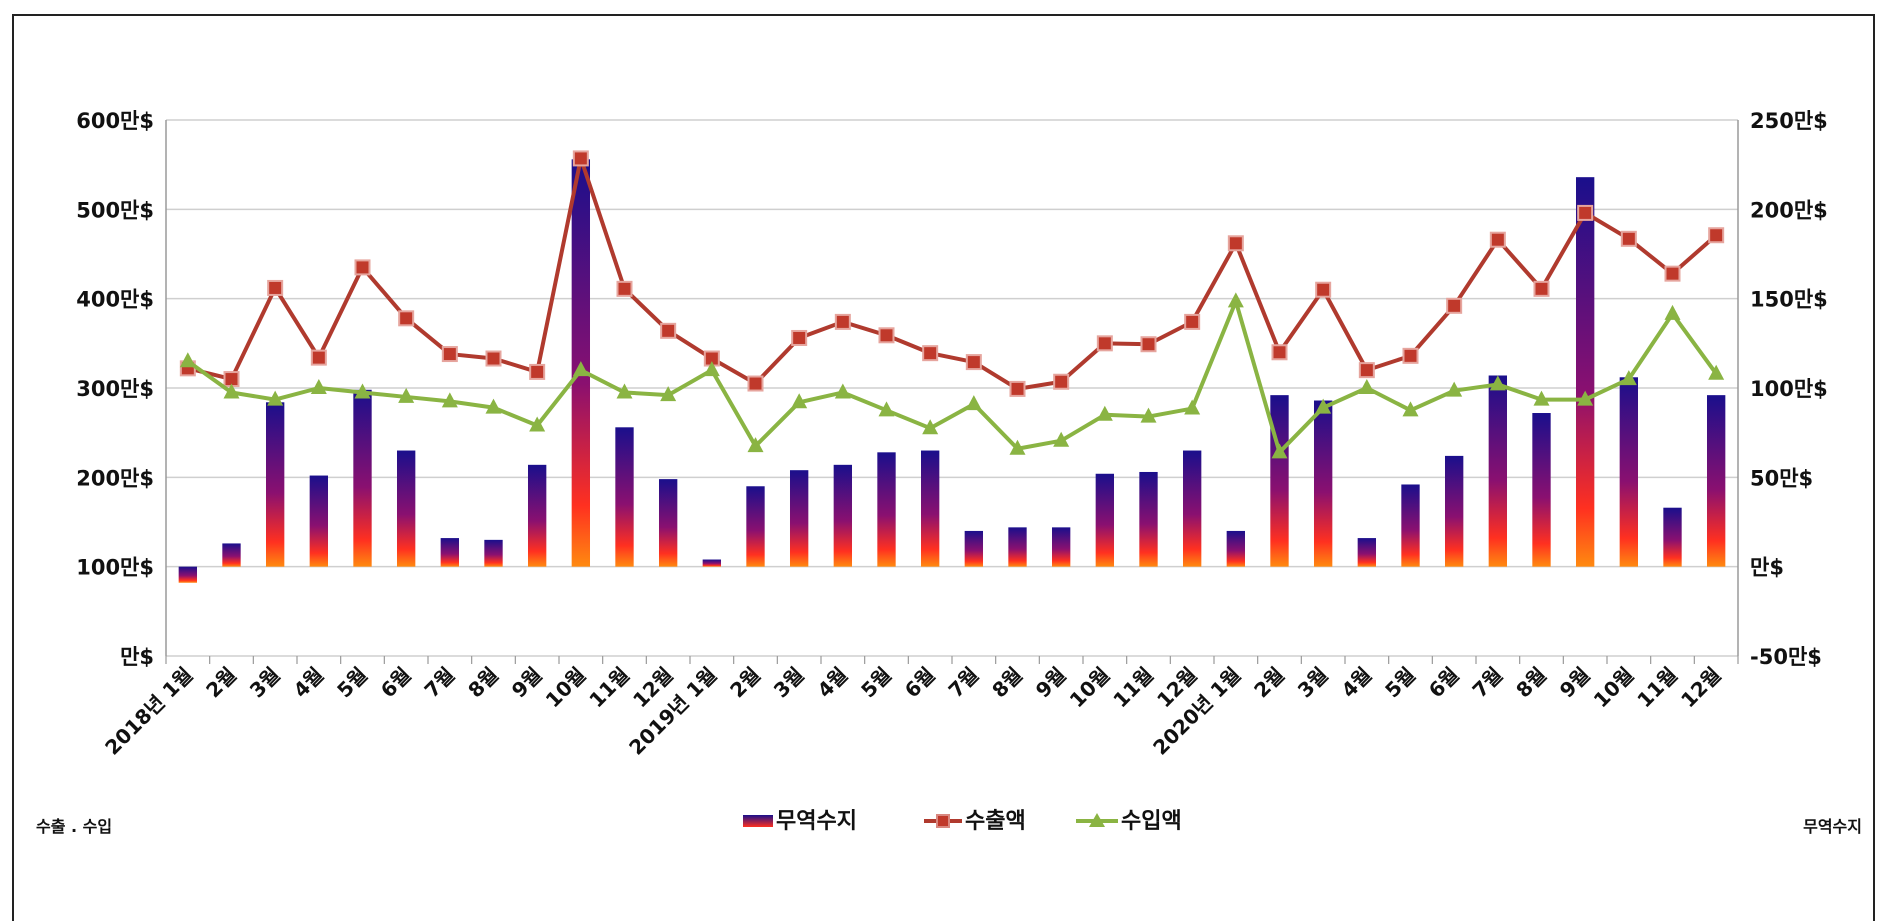  Describe the element at coordinates (975, 821) in the screenshot. I see `legend-item-exports: 수출액` at that location.